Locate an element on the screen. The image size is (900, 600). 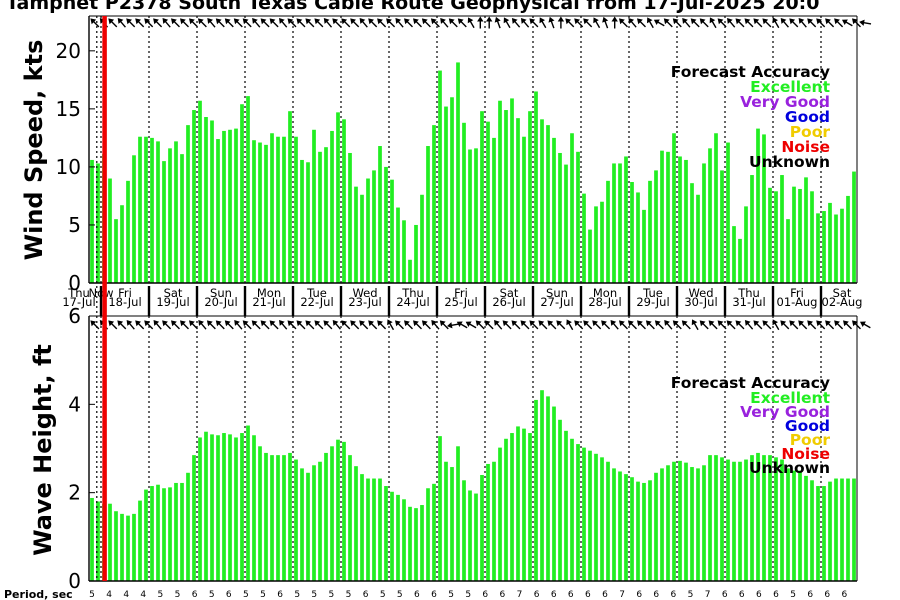
date-label: 28-Jul is located at coordinates (604, 302).